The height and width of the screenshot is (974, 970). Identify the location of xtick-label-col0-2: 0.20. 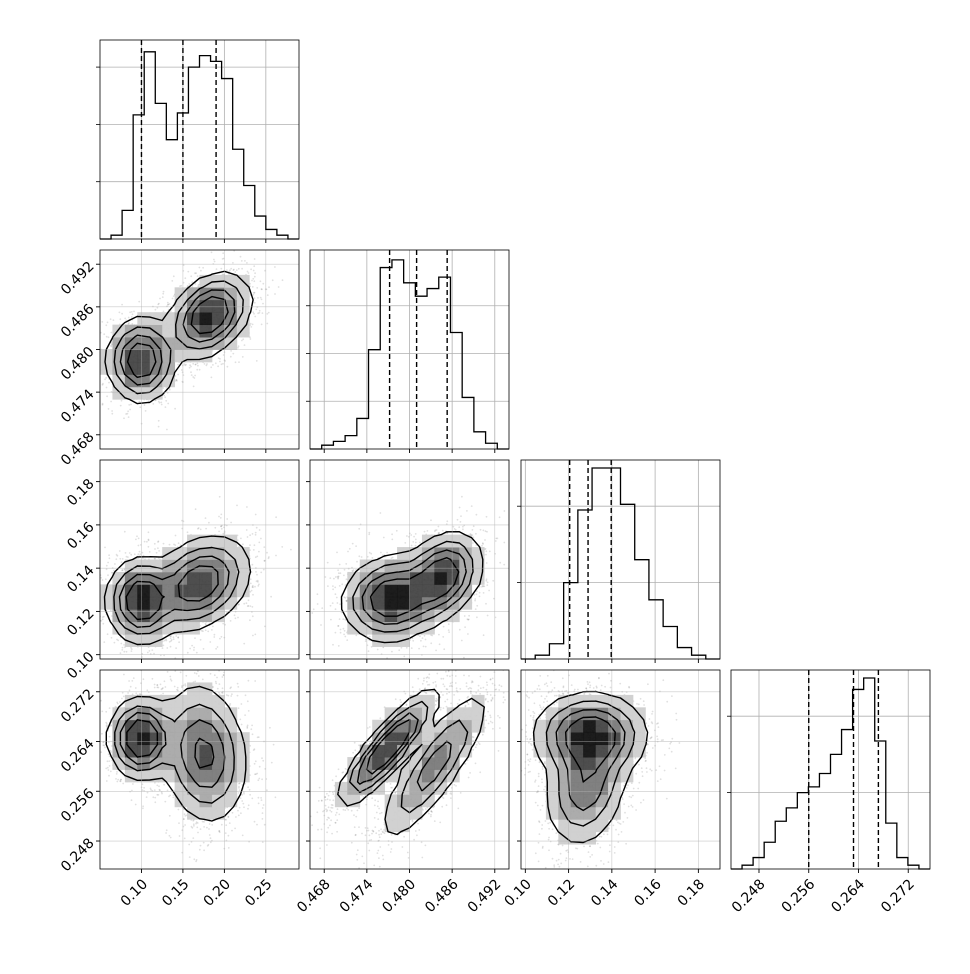
(217, 892).